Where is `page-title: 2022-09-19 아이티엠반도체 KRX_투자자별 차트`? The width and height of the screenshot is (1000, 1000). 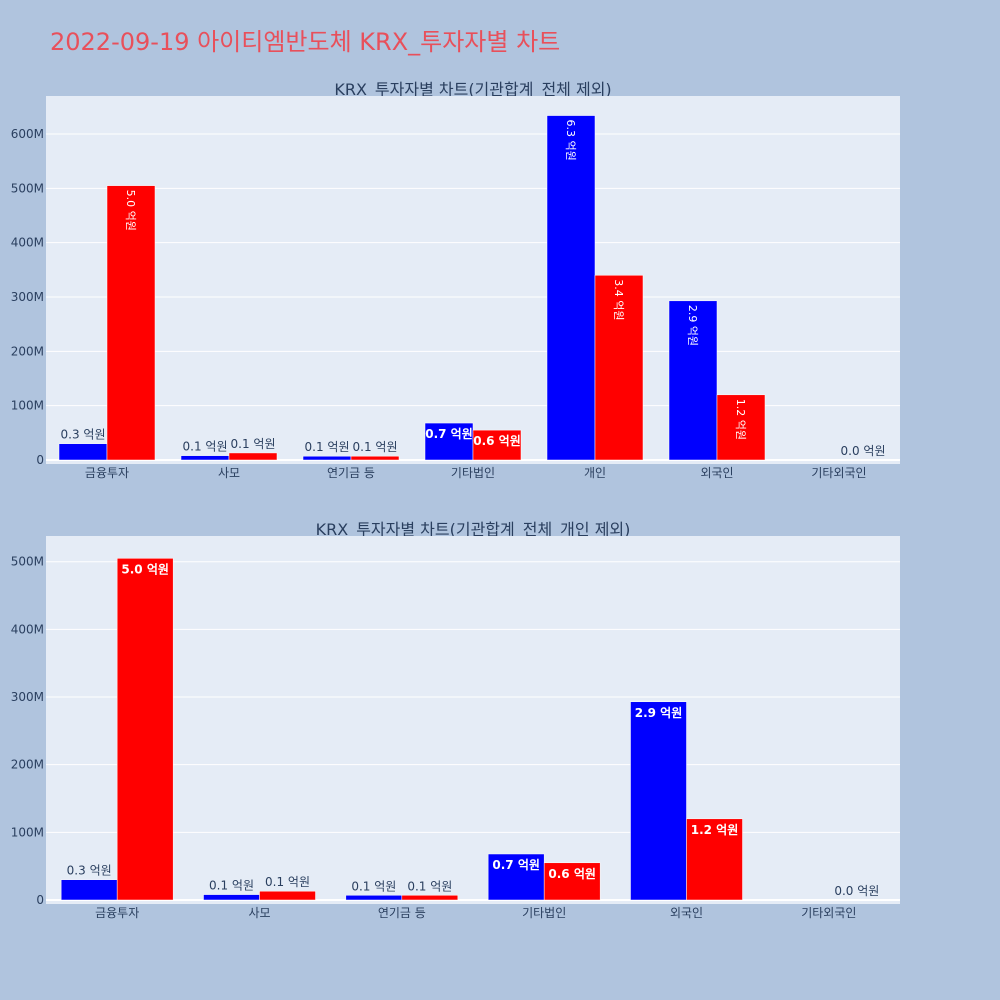
page-title: 2022-09-19 아이티엠반도체 KRX_투자자별 차트 is located at coordinates (305, 42).